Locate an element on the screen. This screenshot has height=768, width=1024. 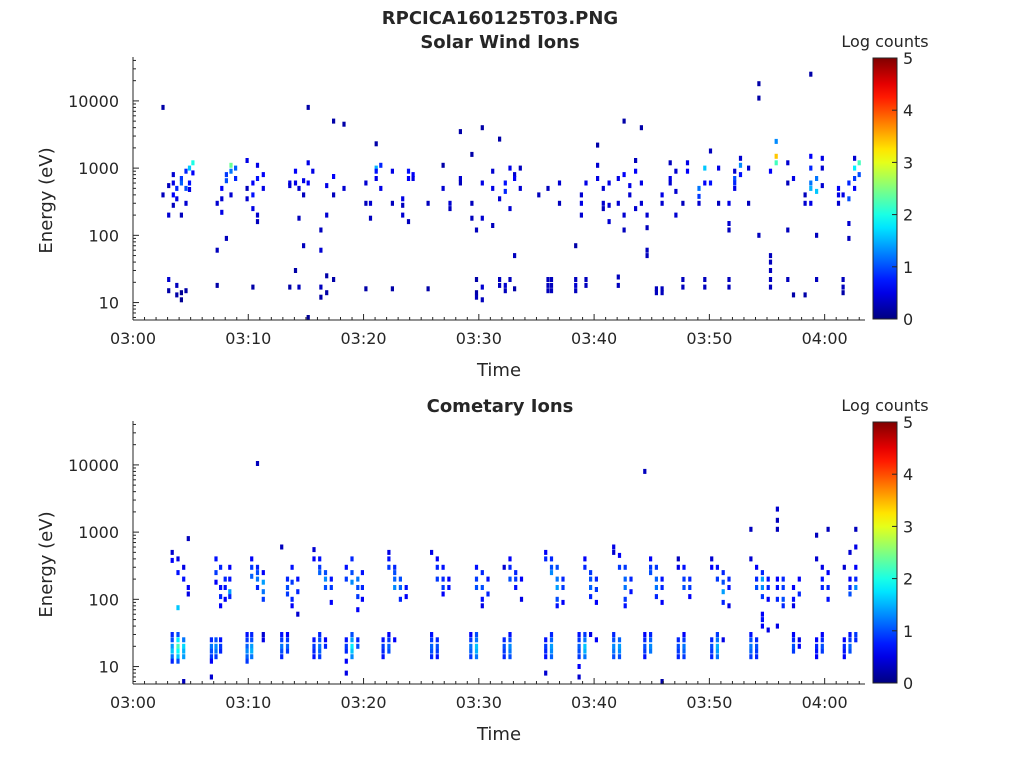
x-tick-label: 03:00 is located at coordinates (133, 338).